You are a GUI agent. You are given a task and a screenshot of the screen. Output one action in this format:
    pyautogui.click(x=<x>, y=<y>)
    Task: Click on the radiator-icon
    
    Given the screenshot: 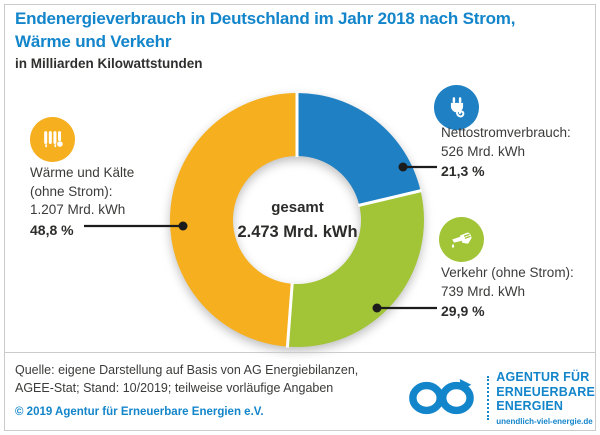 What is the action you would take?
    pyautogui.click(x=53, y=139)
    